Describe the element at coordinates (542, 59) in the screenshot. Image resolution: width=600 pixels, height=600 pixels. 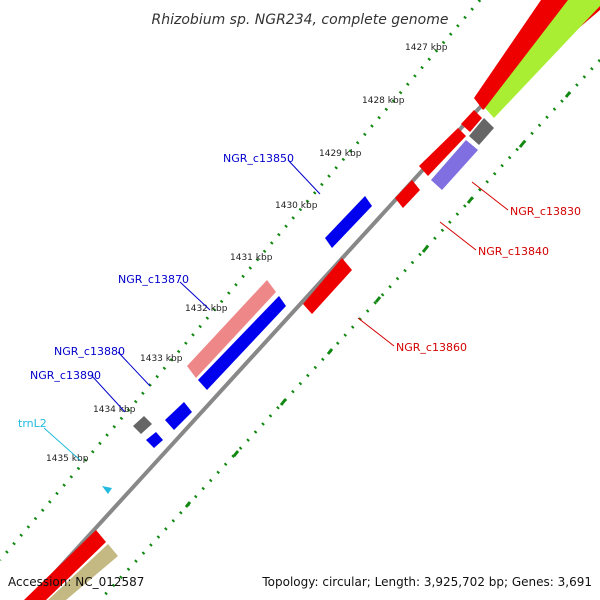
I see `feature-lime` at that location.